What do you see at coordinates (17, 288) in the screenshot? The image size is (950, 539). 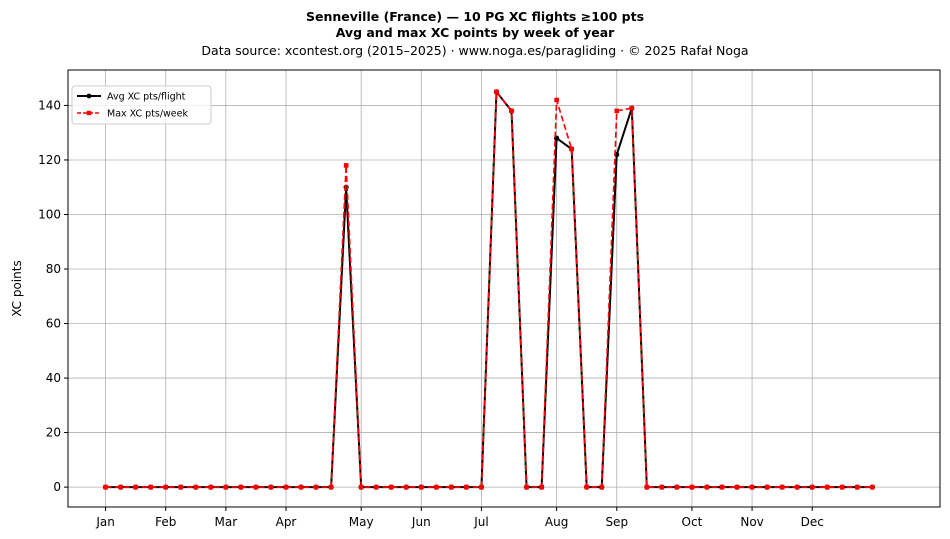 I see `y-axis-label: XC points` at bounding box center [17, 288].